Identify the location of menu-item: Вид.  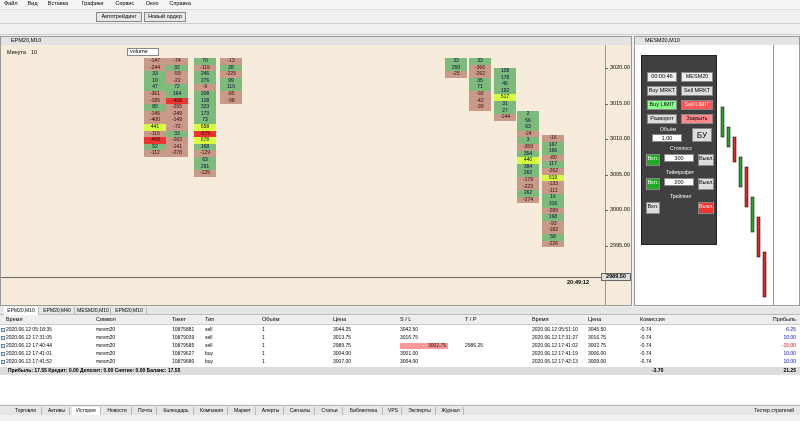
(32, 4).